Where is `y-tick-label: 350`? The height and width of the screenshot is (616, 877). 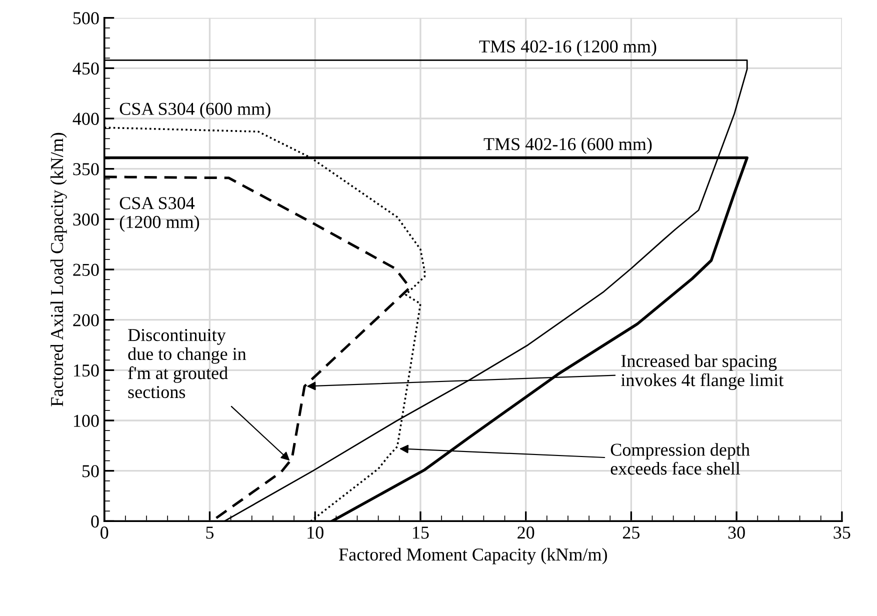
y-tick-label: 350 is located at coordinates (86, 169).